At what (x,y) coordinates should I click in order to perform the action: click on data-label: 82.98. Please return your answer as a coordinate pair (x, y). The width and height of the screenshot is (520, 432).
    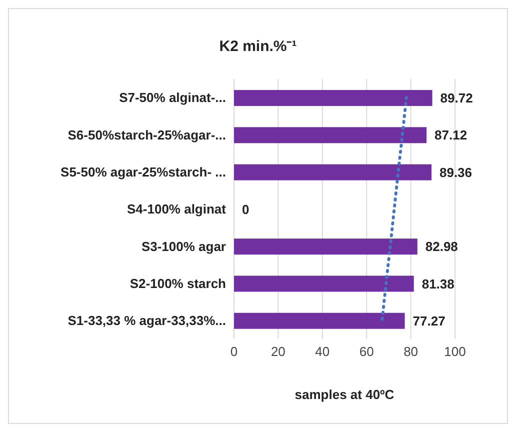
    Looking at the image, I should click on (441, 246).